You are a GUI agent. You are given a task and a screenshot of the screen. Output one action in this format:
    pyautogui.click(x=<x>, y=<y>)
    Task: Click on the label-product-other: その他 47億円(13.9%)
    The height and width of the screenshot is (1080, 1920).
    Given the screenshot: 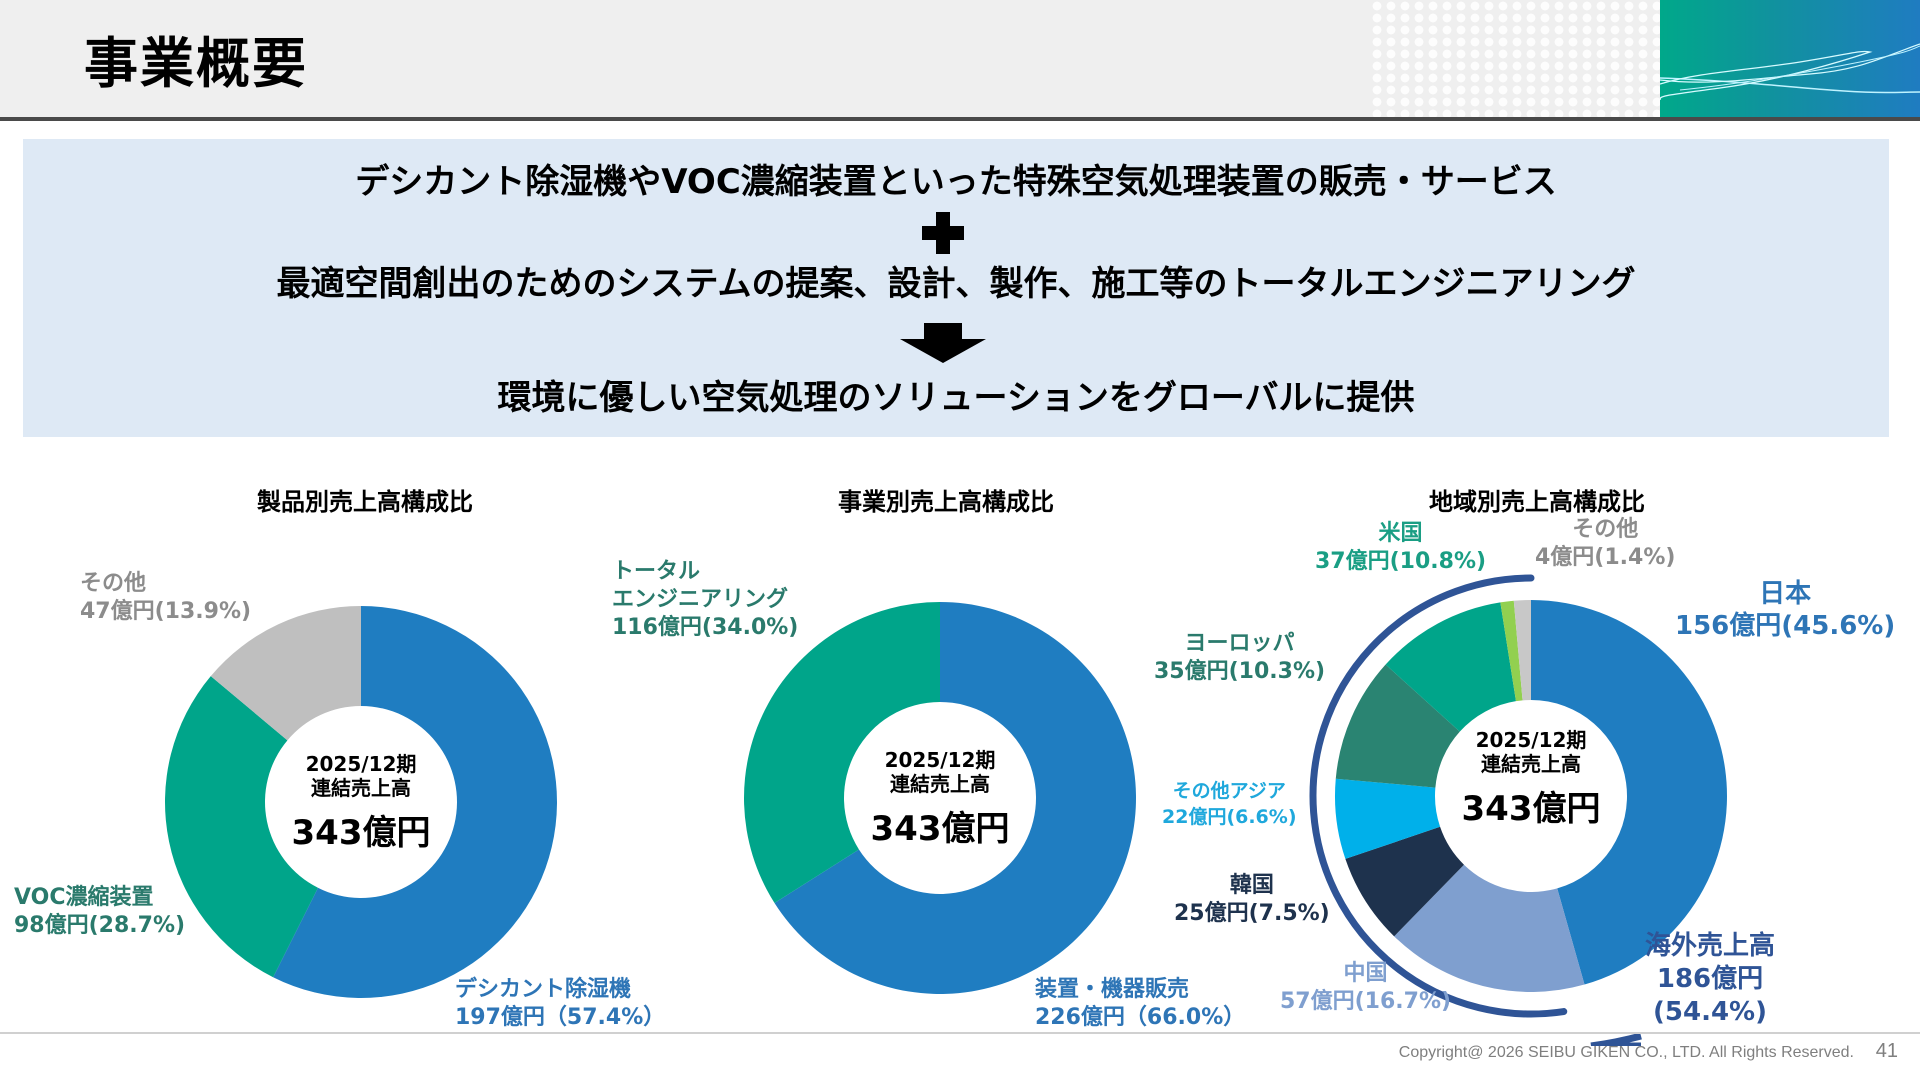 What is the action you would take?
    pyautogui.click(x=166, y=597)
    